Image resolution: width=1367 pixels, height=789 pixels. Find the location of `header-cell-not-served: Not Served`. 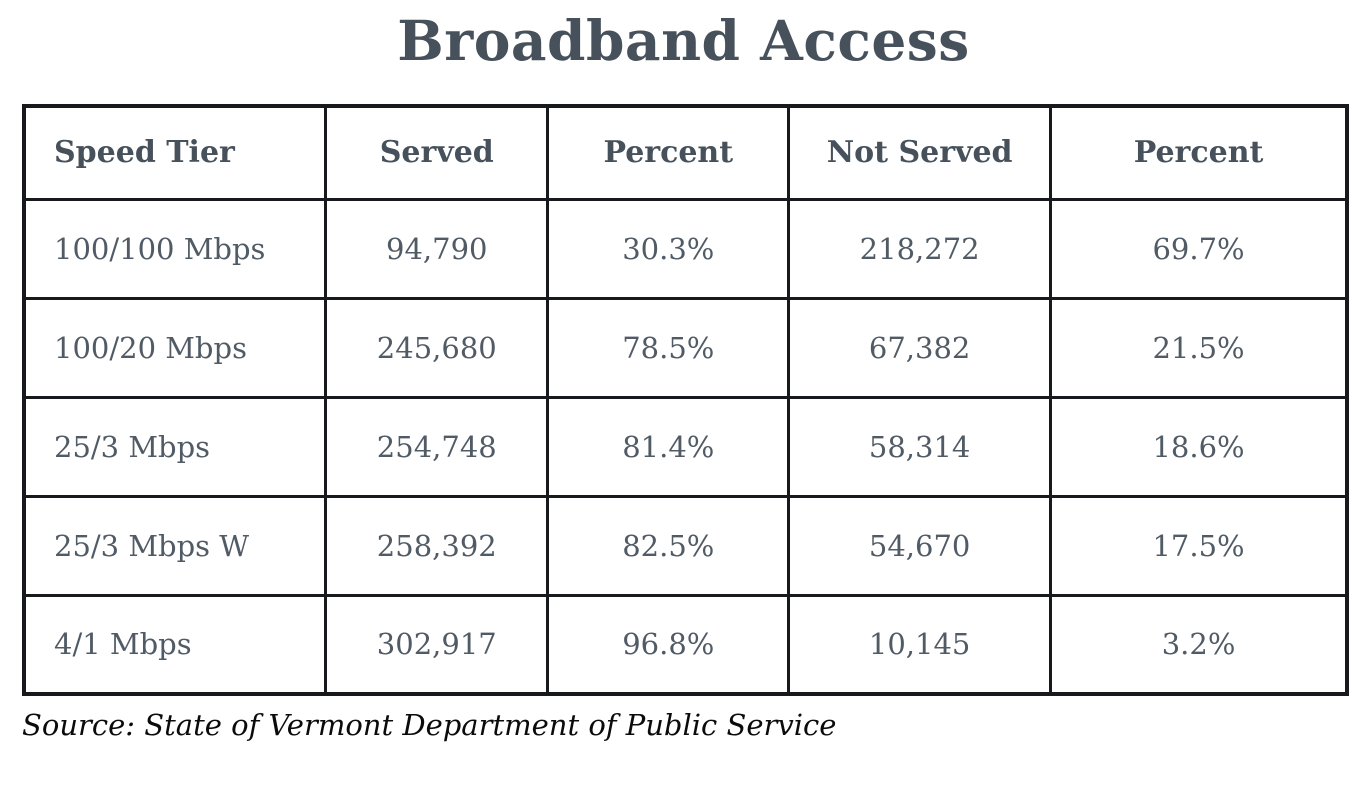

header-cell-not-served: Not Served is located at coordinates (920, 152).